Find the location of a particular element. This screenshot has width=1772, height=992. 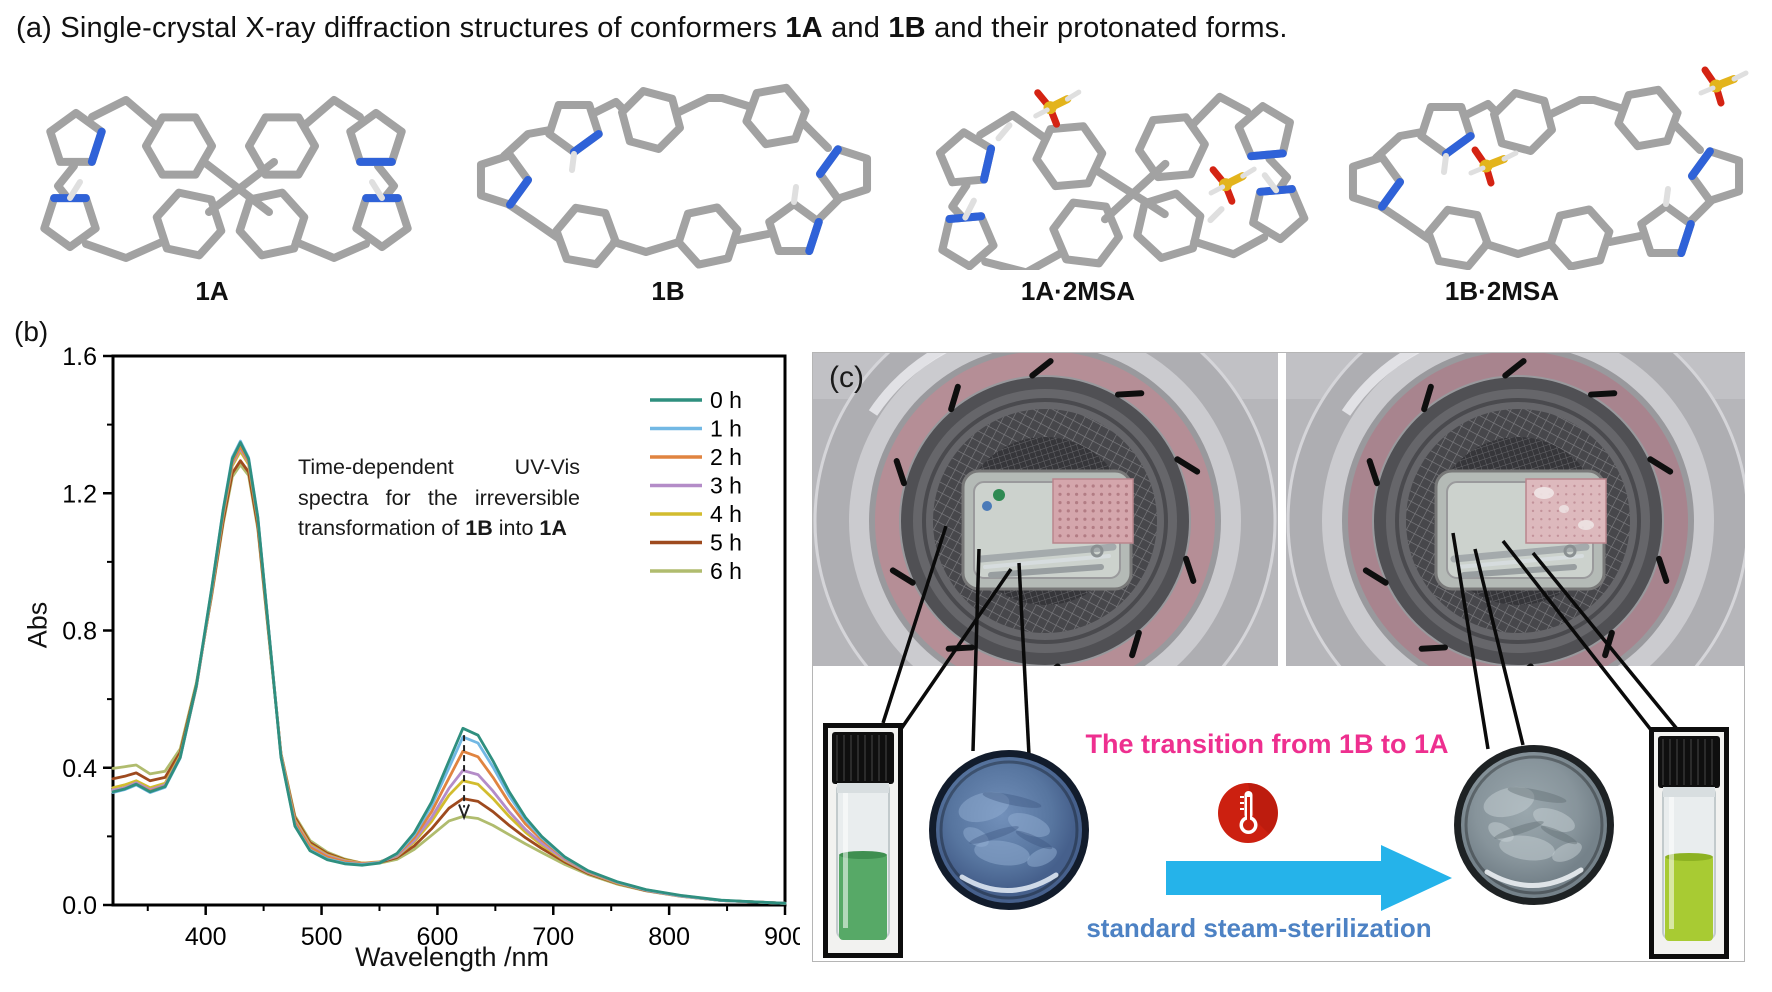

panel-b-label: (b) is located at coordinates (31, 331).